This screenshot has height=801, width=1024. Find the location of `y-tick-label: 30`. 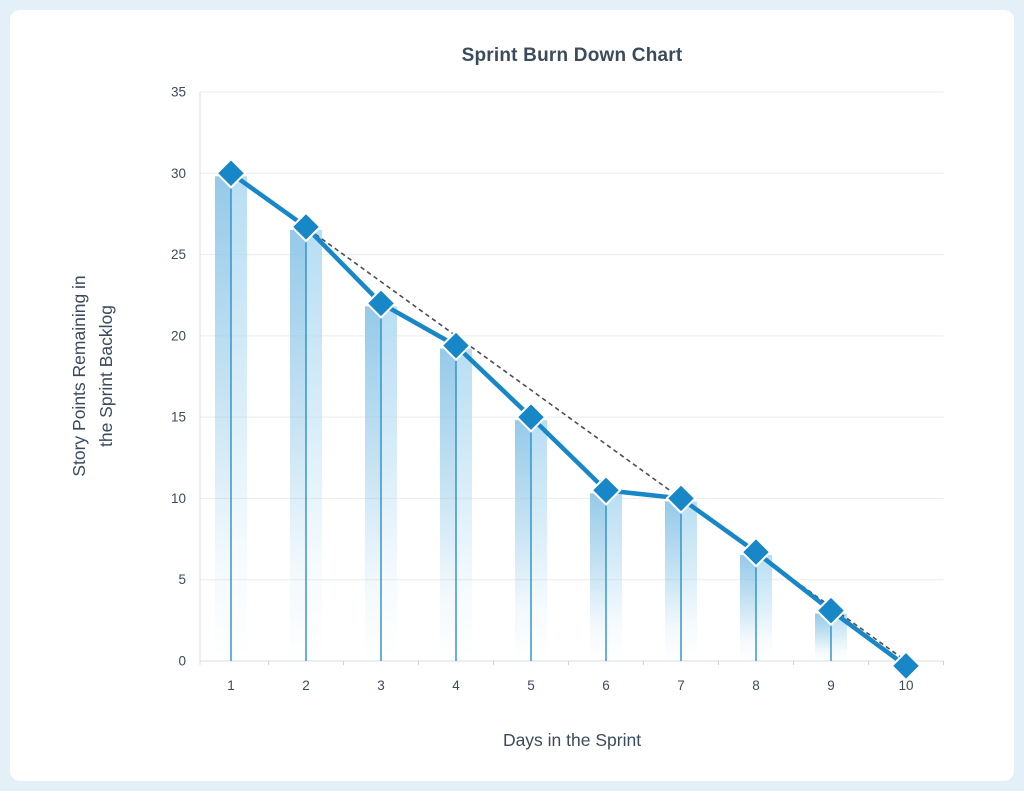

y-tick-label: 30 is located at coordinates (178, 173).